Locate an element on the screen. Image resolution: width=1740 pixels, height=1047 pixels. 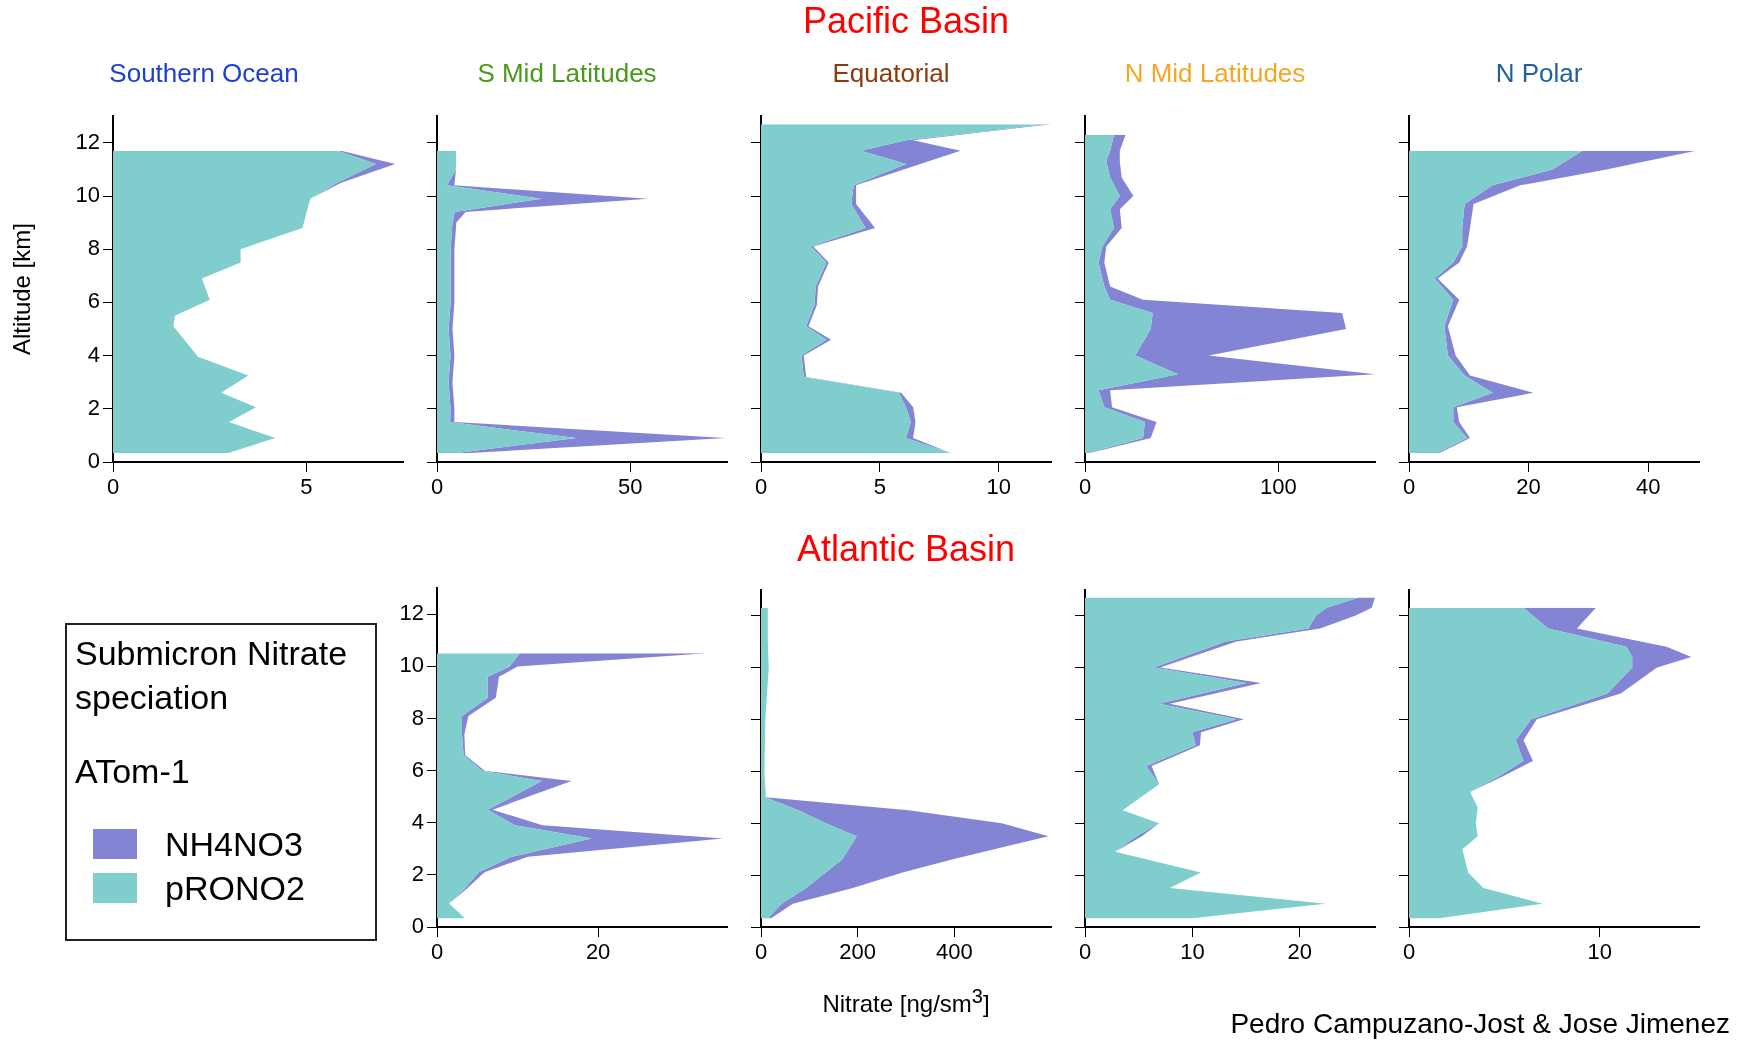
x-axis-title: Nitrate [ng/sm$^{3}$] is located at coordinates (906, 1001).